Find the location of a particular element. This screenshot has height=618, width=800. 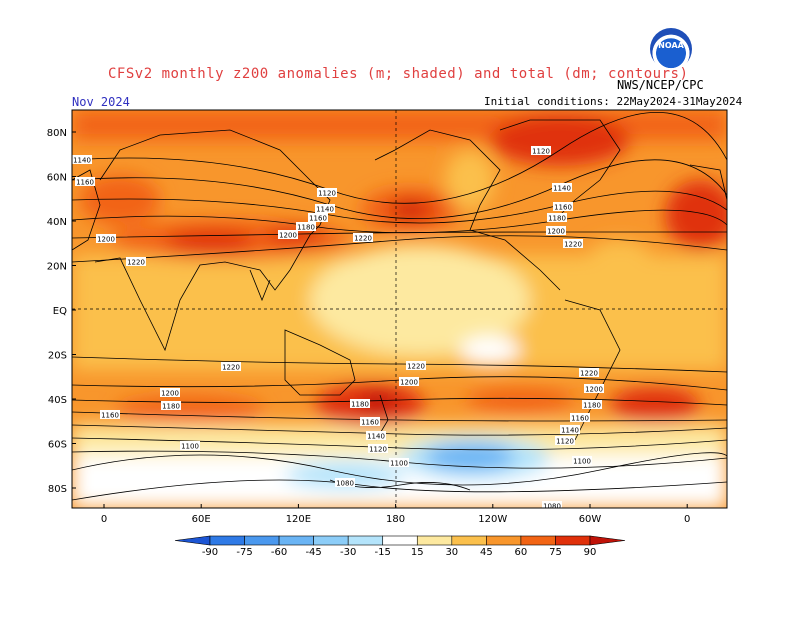

forecast-month: Nov 2024 is located at coordinates (101, 102).